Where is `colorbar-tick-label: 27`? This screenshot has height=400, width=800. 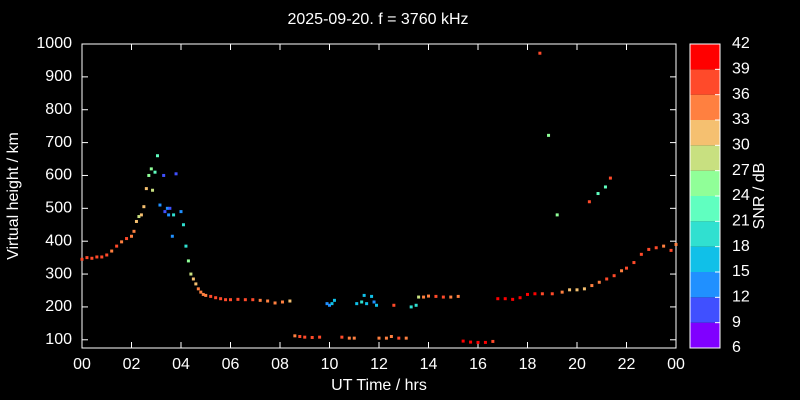 colorbar-tick-label: 27 is located at coordinates (741, 170).